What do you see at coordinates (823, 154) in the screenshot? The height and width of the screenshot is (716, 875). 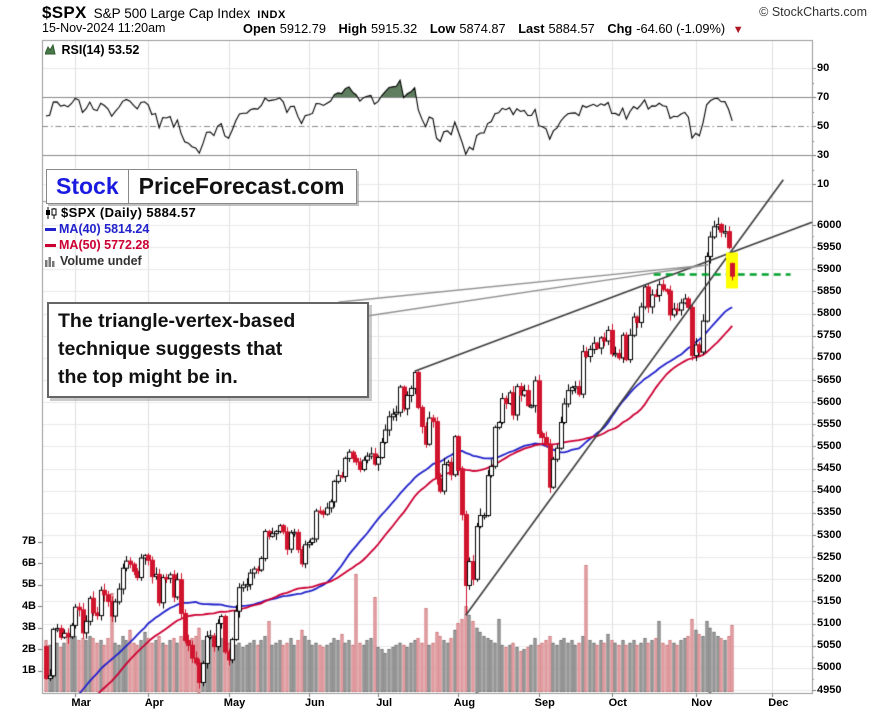 I see `rsi-axis-label: 30` at bounding box center [823, 154].